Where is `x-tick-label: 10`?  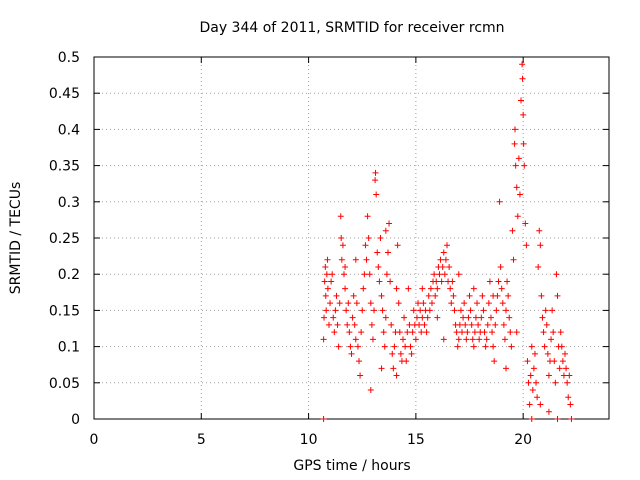 x-tick-label: 10 is located at coordinates (309, 440).